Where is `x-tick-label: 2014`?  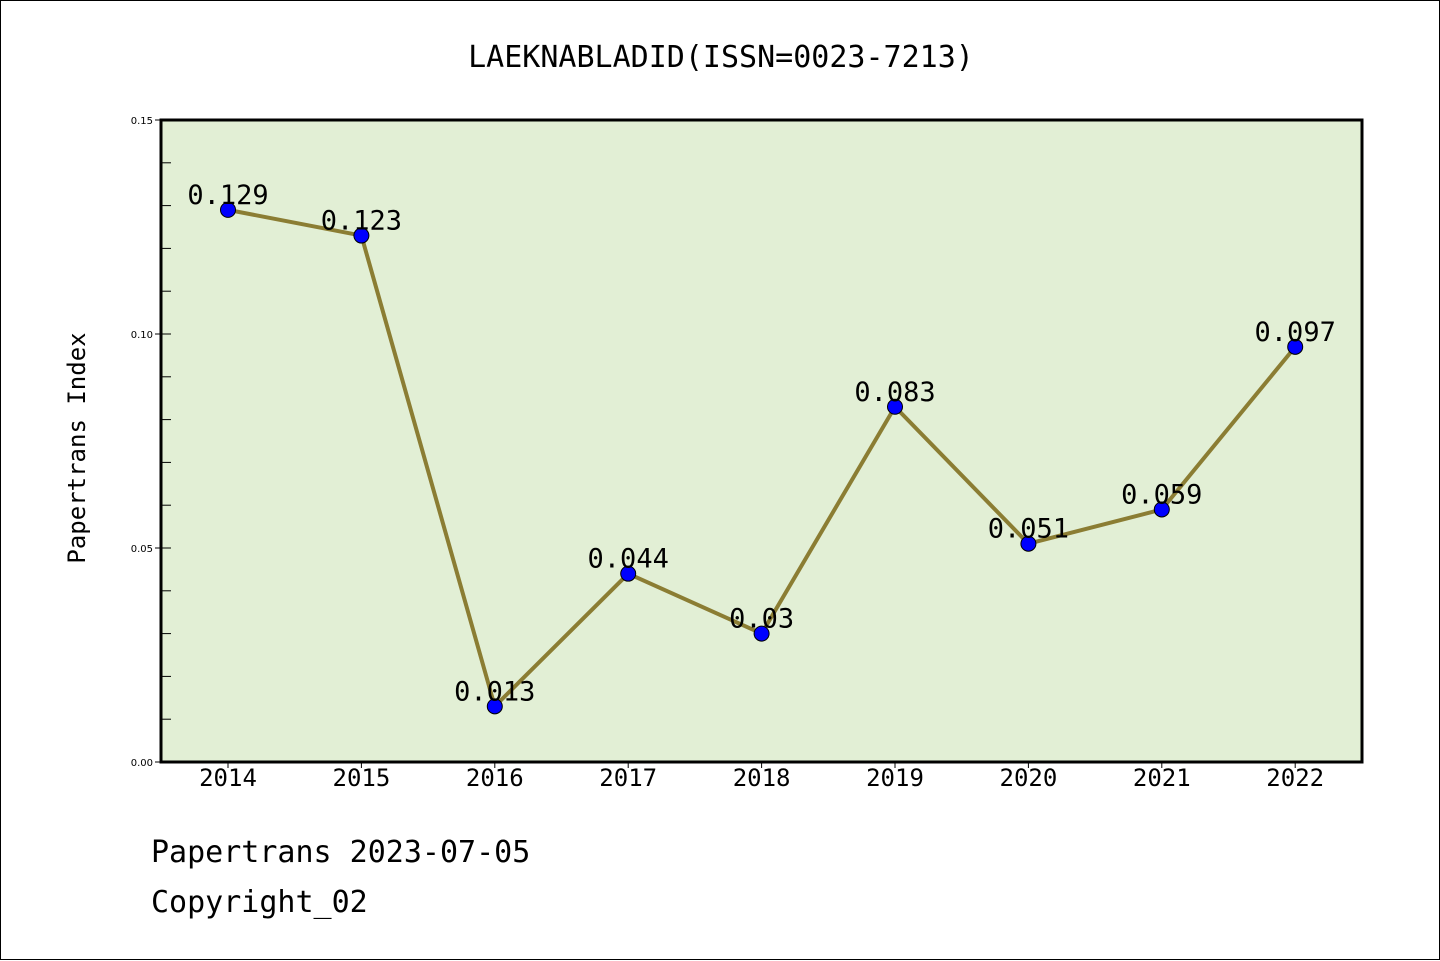 x-tick-label: 2014 is located at coordinates (228, 778).